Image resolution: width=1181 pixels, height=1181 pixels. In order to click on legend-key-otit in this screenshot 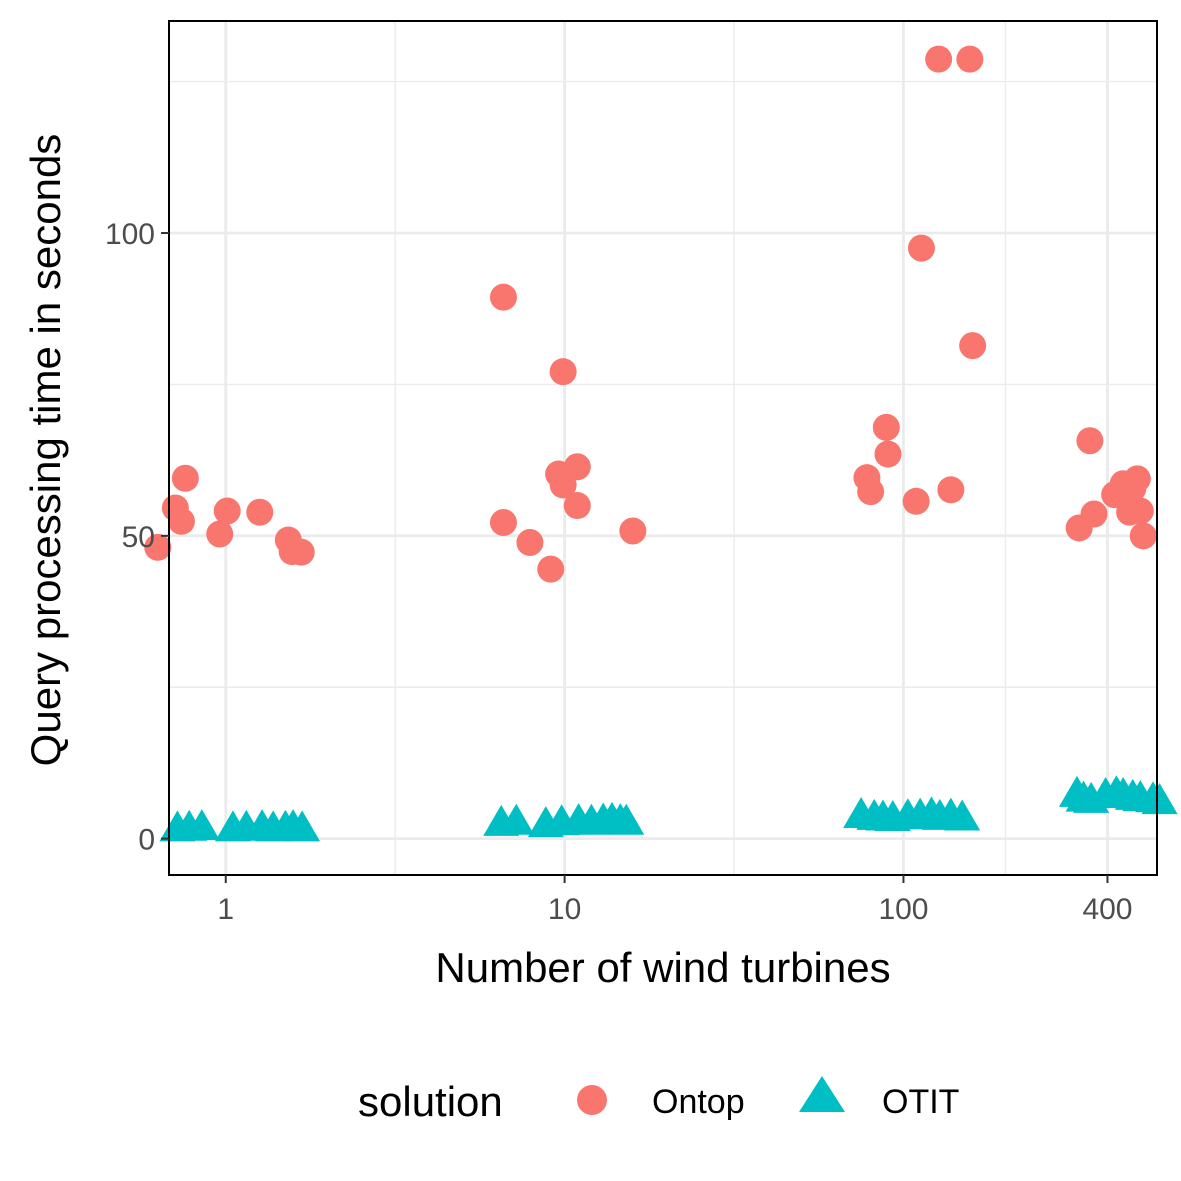, I will do `click(822, 1094)`.